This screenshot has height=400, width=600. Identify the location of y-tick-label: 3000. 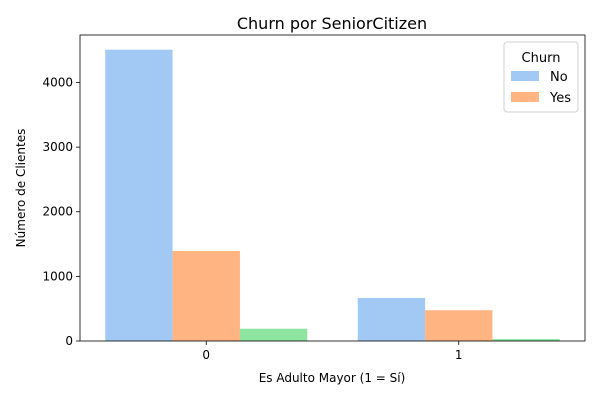
(57, 147).